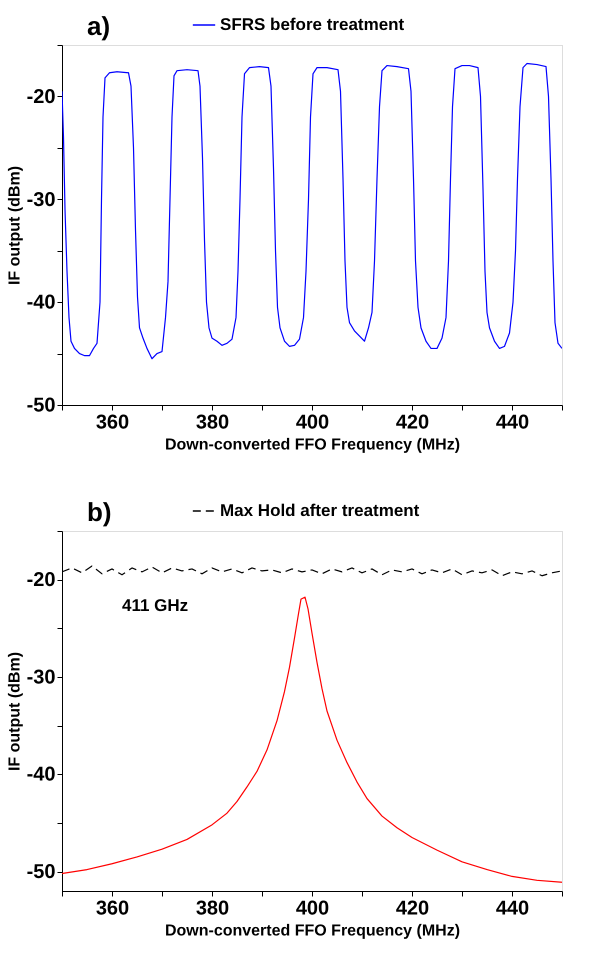 Image resolution: width=601 pixels, height=966 pixels. Describe the element at coordinates (98, 26) in the screenshot. I see `text: a)` at that location.